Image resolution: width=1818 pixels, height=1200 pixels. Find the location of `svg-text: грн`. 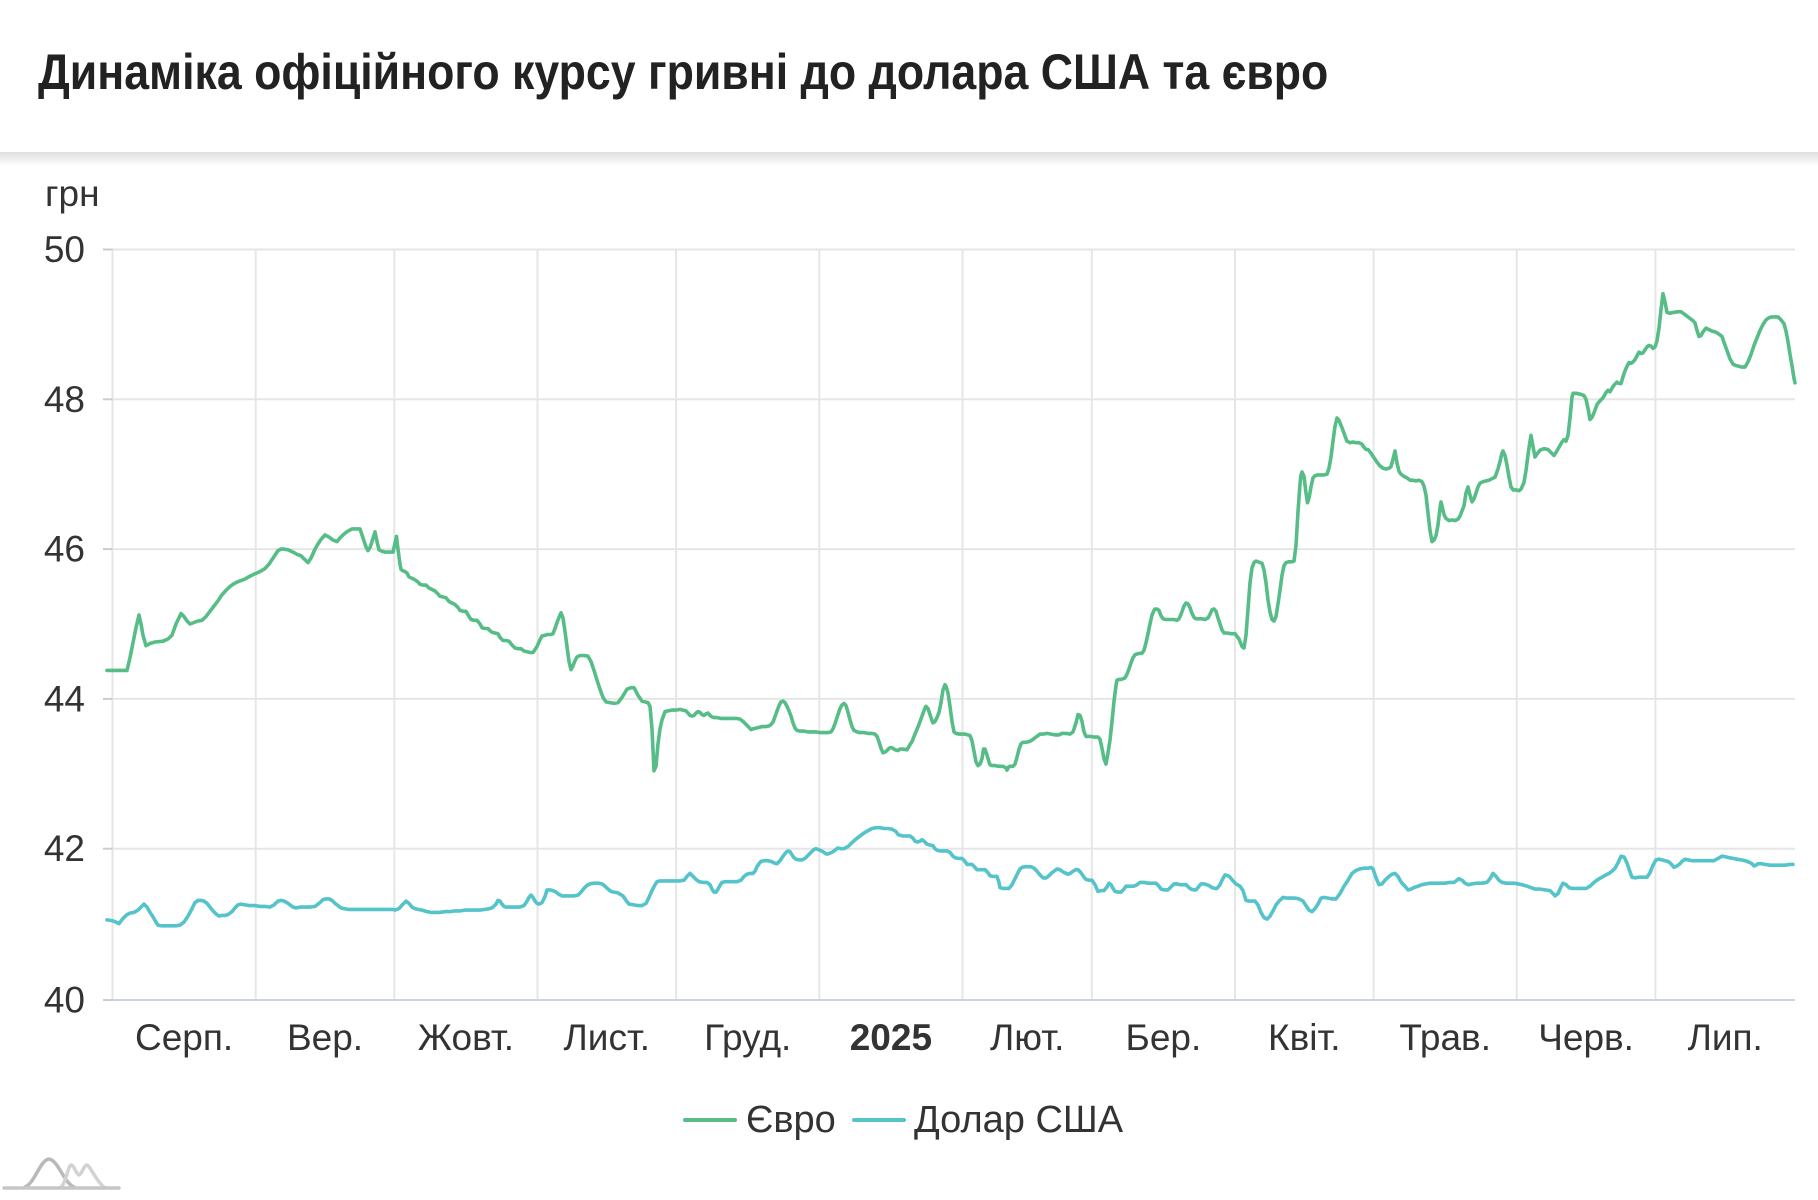

svg-text: грн is located at coordinates (72, 193).